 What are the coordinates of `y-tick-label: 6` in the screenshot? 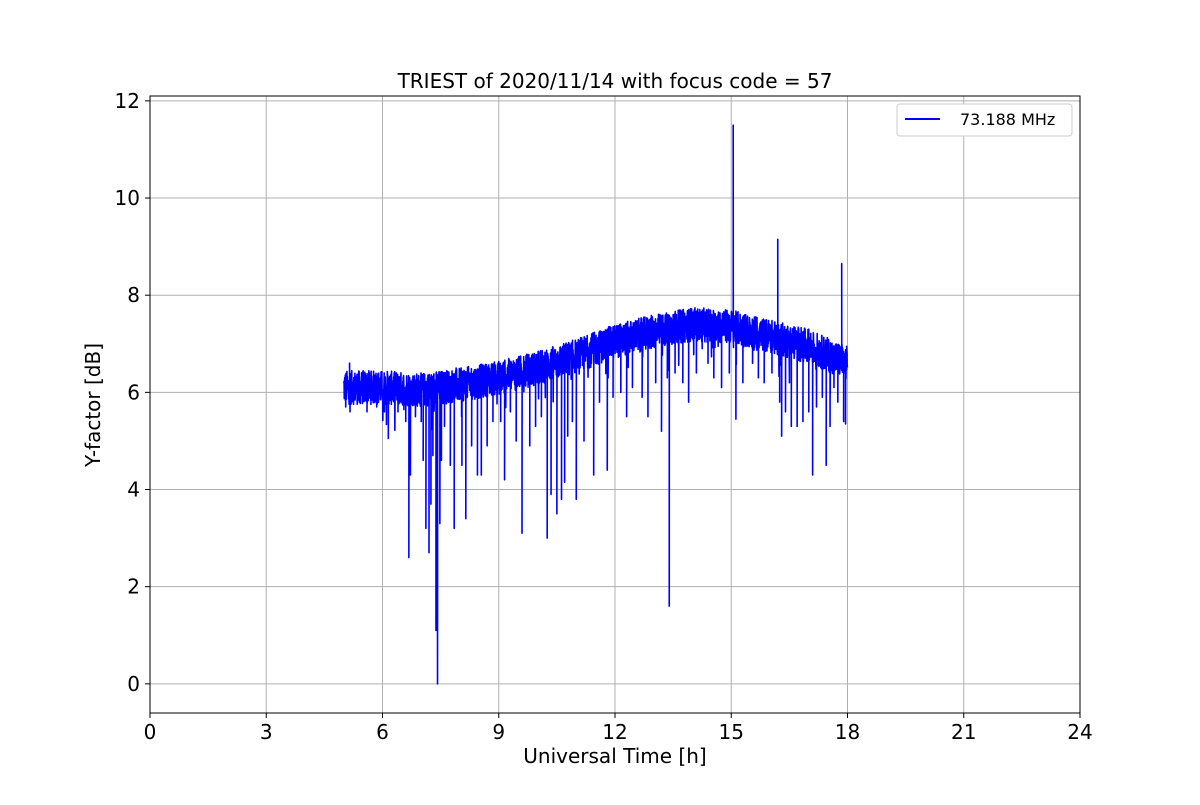 It's located at (133, 392).